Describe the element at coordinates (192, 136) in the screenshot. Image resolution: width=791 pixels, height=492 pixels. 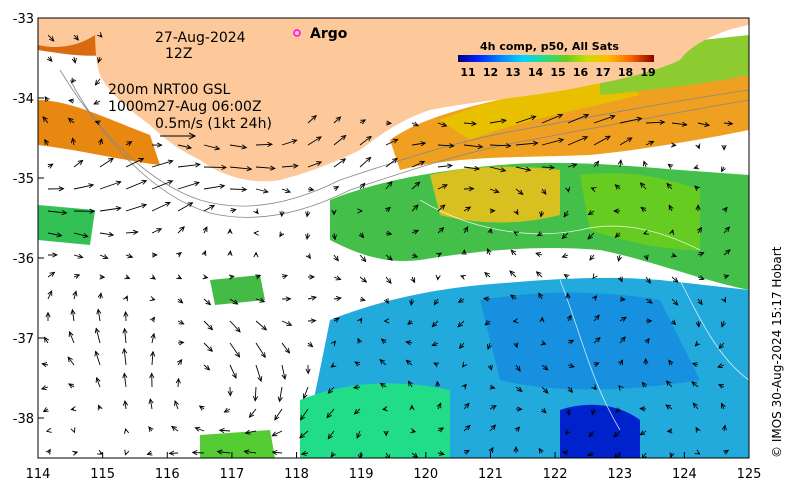
I see `scale-arrow-head` at that location.